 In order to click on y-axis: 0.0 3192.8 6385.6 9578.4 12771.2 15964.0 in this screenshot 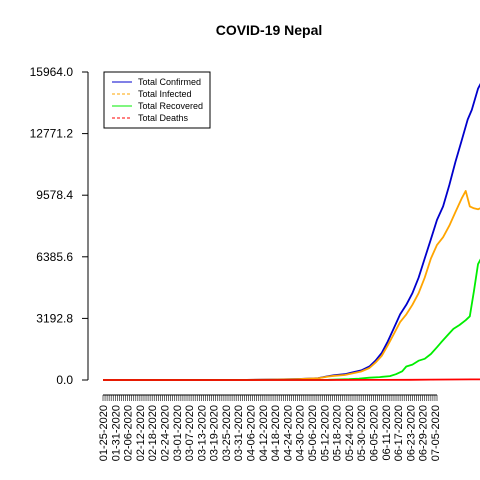, I will do `click(59, 226)`.